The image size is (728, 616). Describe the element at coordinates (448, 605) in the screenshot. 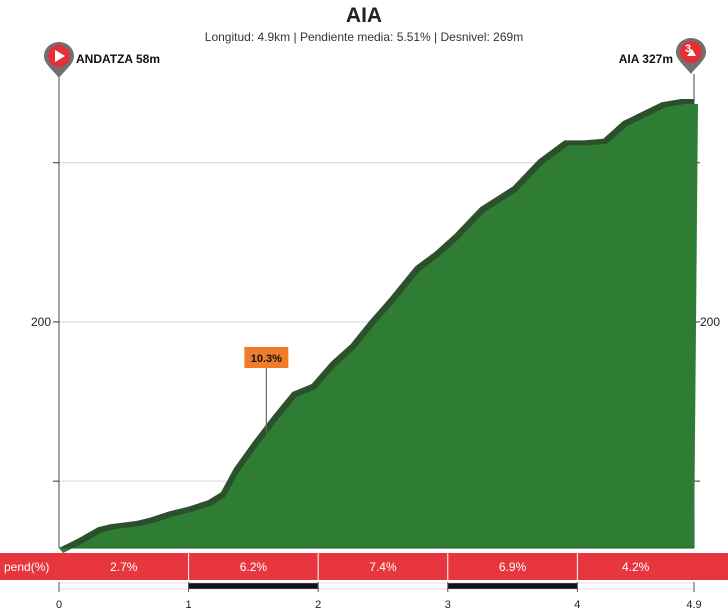

I see `x-tick-label: 3` at that location.